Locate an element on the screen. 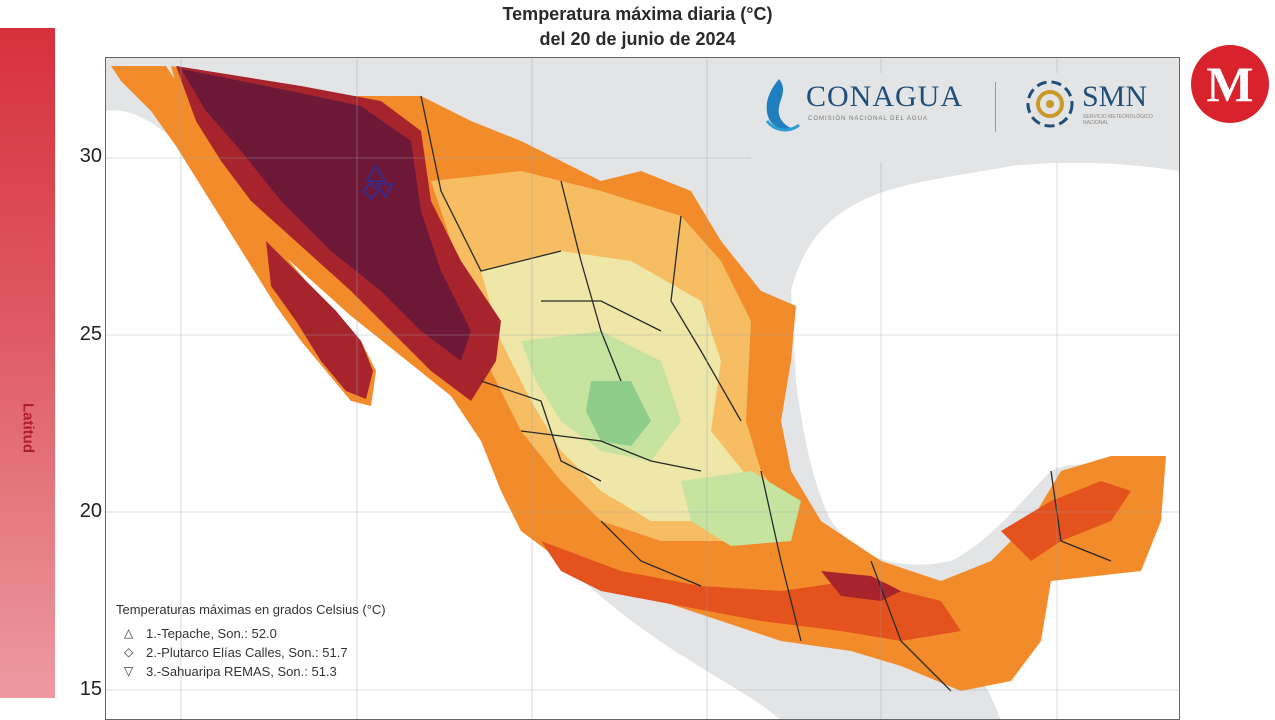 The width and height of the screenshot is (1275, 720). station-markers is located at coordinates (378, 182).